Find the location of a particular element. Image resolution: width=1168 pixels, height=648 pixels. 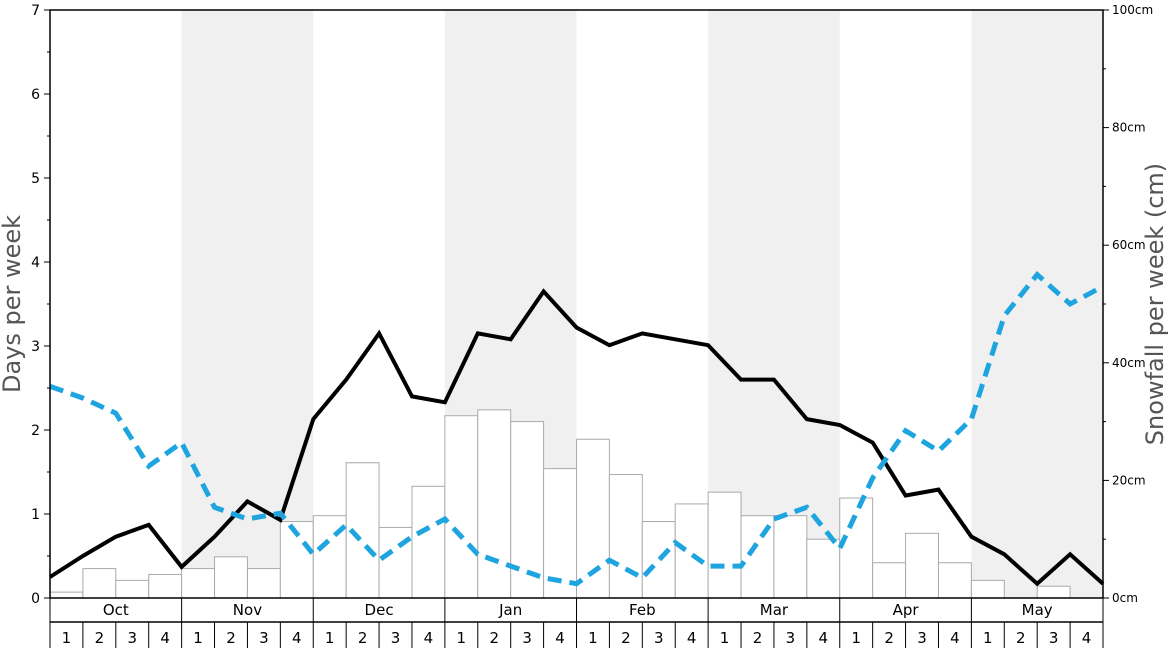

left-tick-label: 5 is located at coordinates (35, 179).